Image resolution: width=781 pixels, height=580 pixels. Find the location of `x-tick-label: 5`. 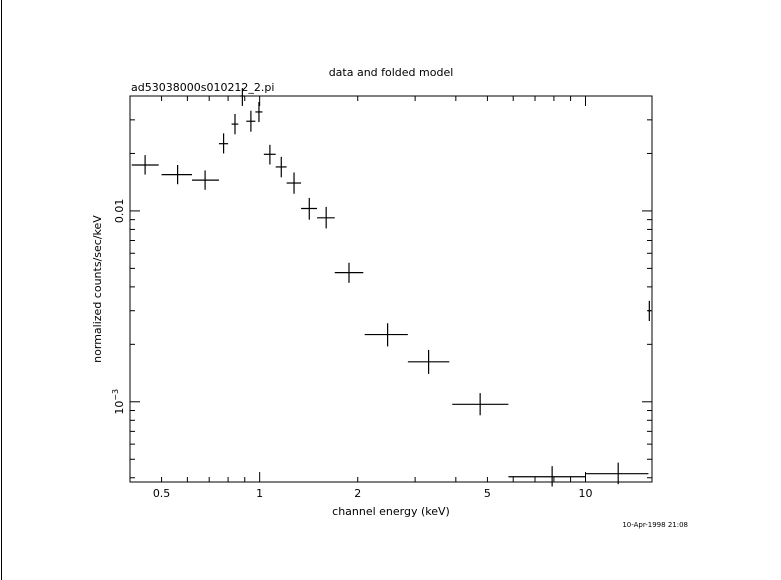

x-tick-label: 5 is located at coordinates (487, 493).